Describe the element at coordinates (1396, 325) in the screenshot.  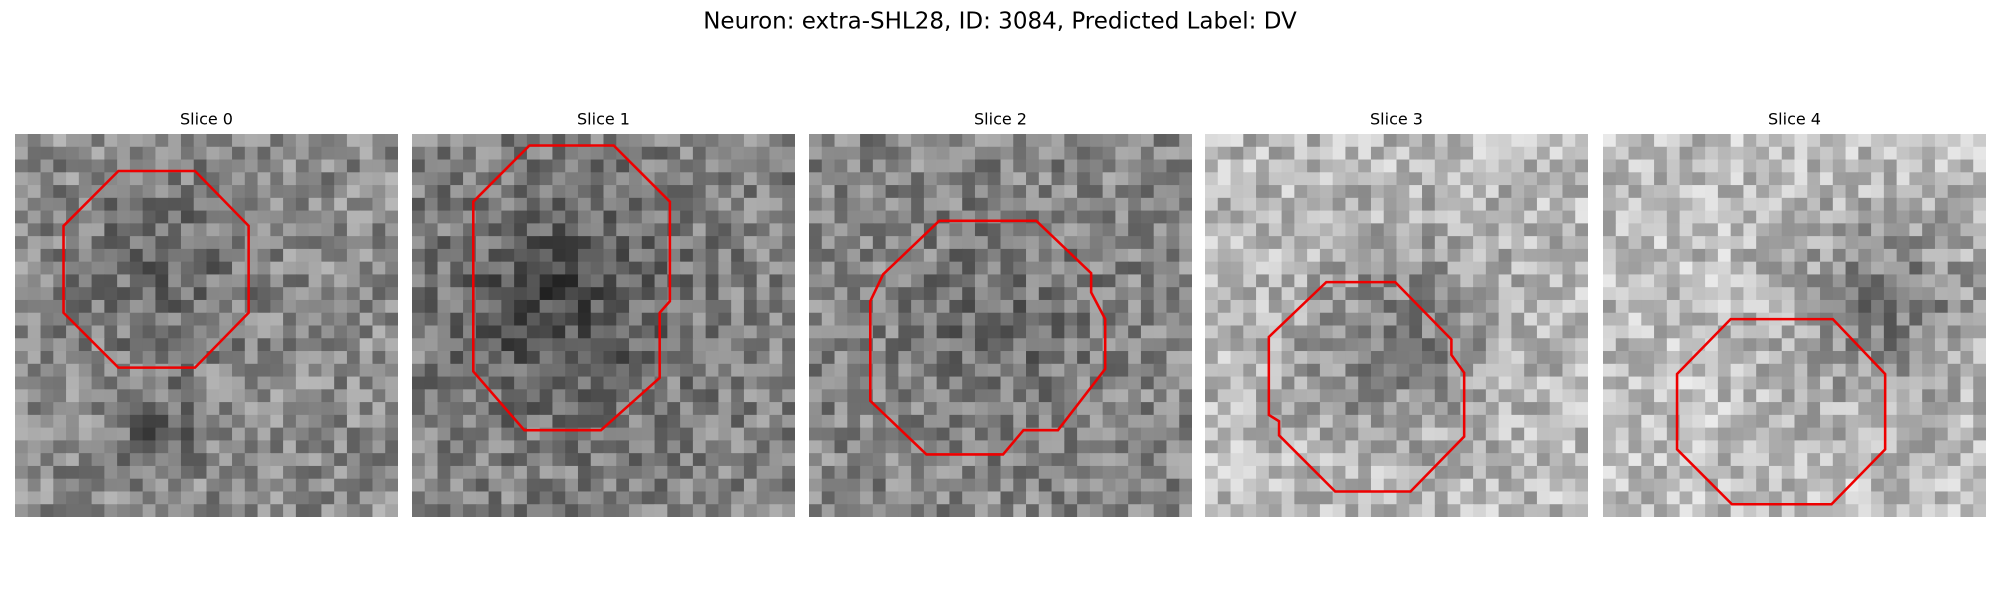
I see `image-panel` at that location.